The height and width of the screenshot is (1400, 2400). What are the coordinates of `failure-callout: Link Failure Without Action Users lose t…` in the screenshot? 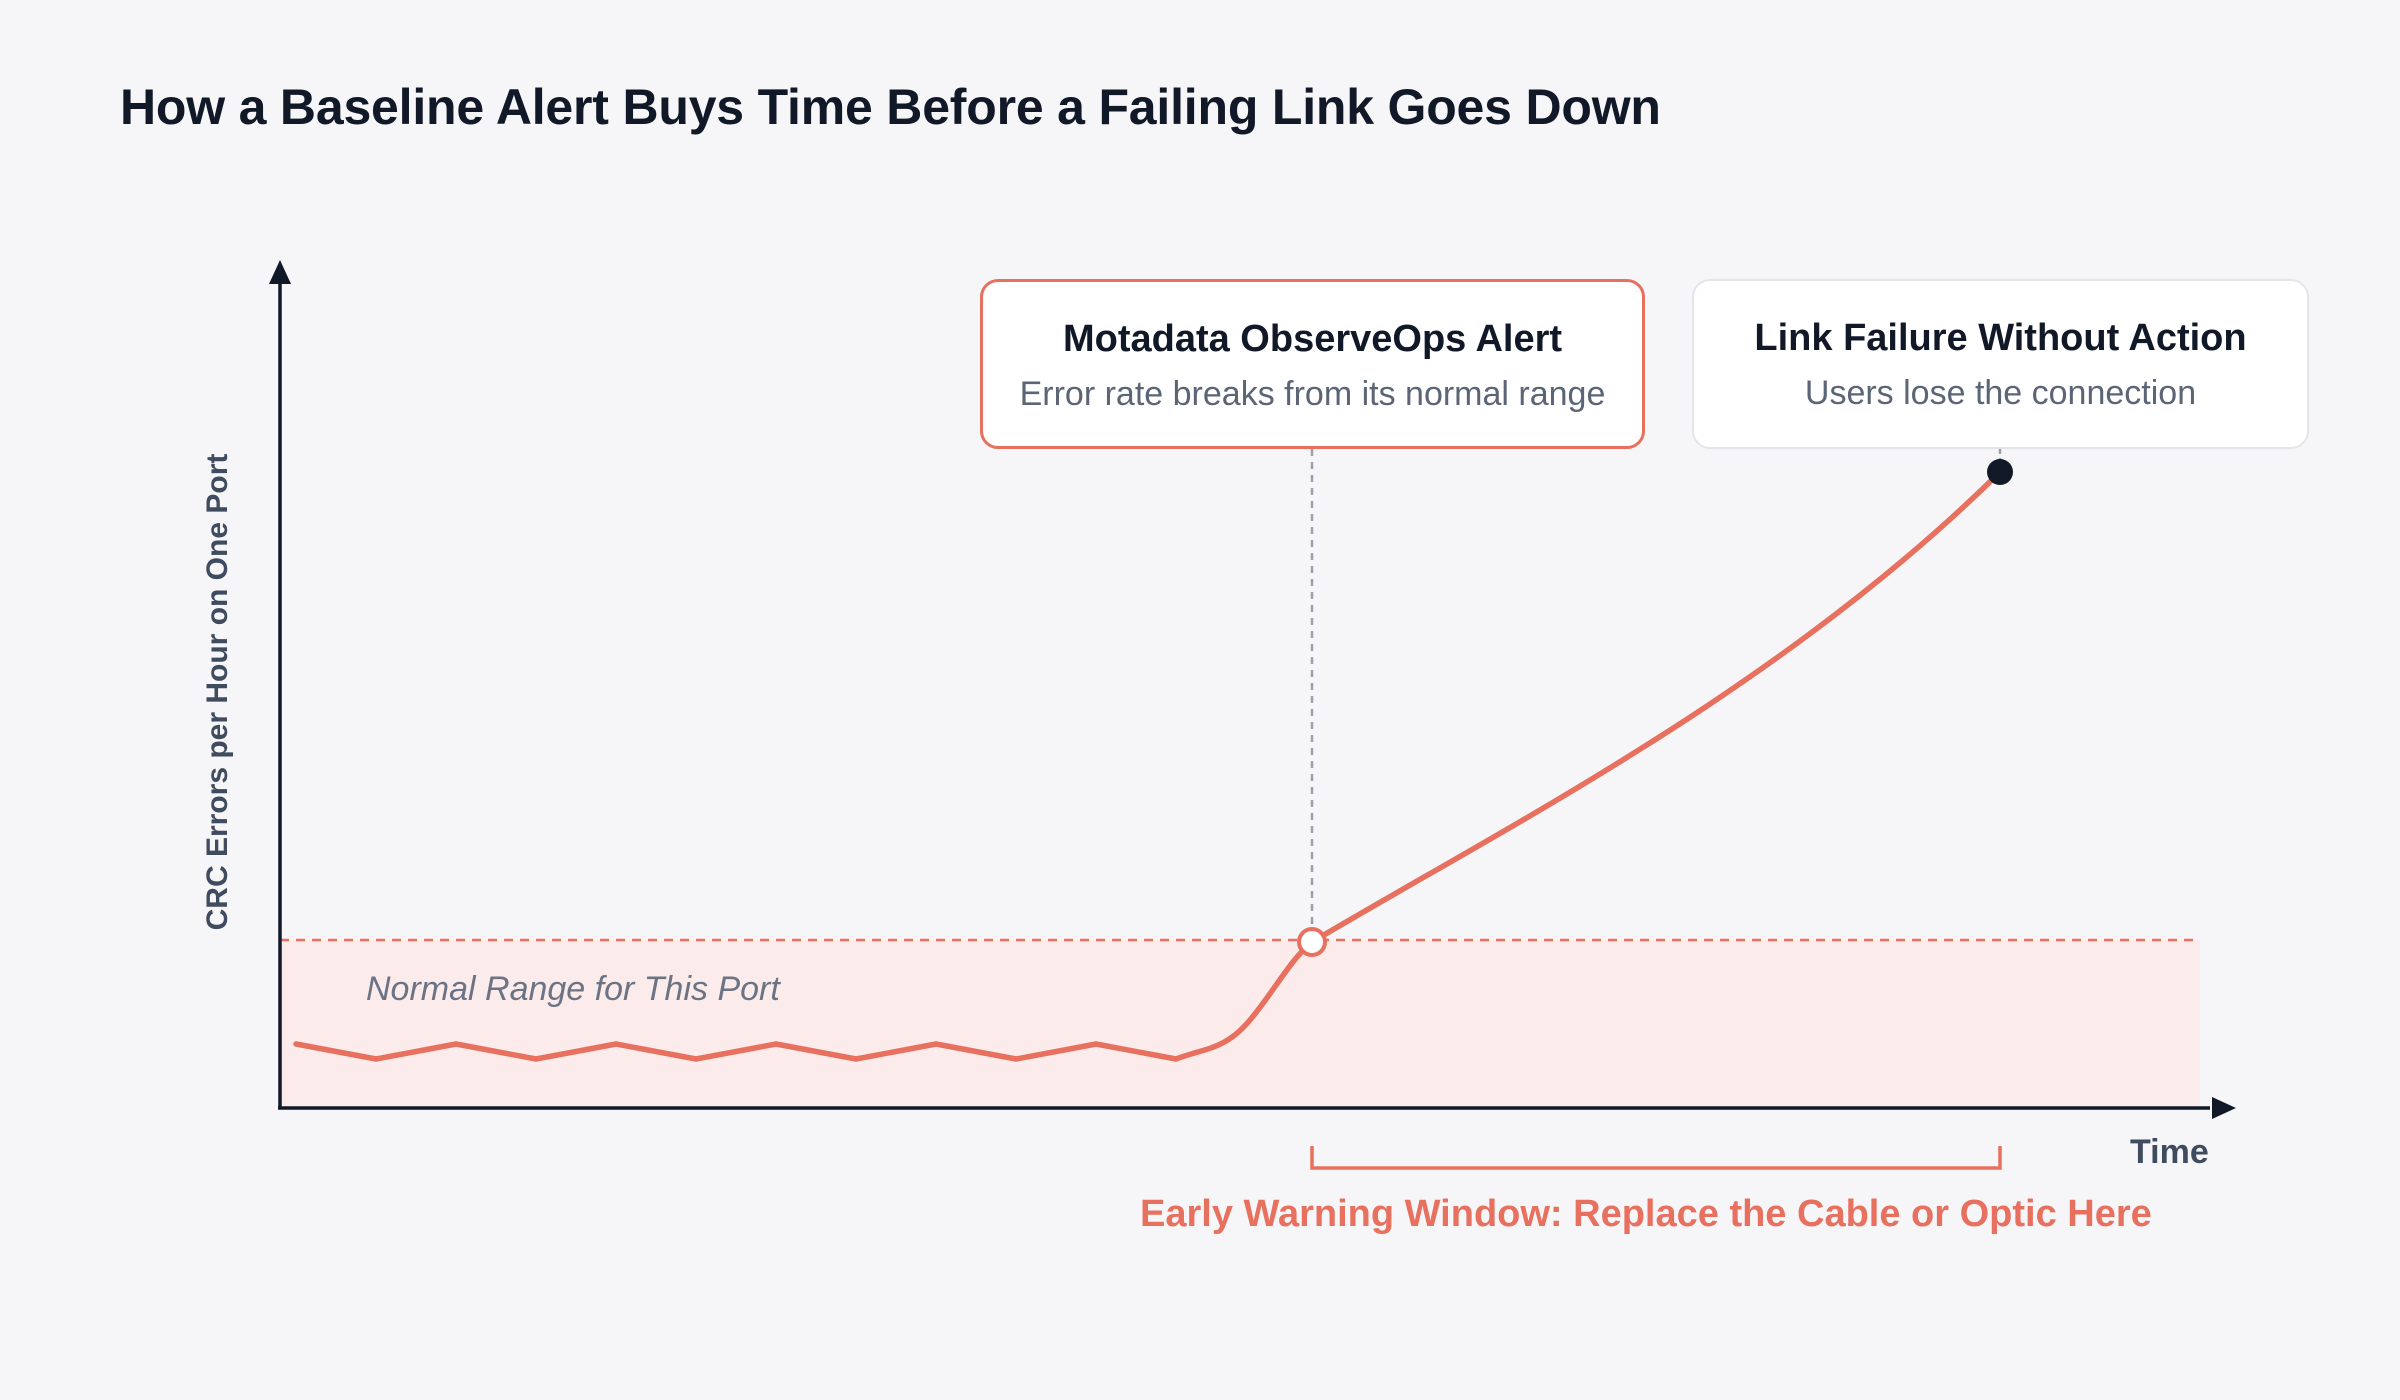 It's located at (2000, 364).